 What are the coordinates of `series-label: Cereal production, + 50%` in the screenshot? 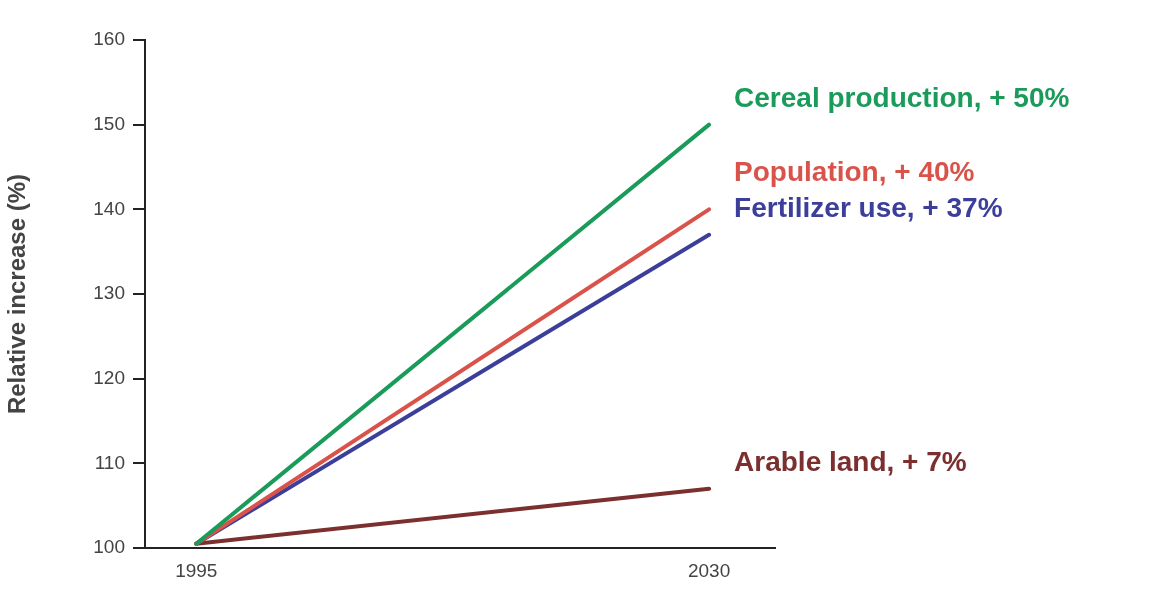 It's located at (902, 98).